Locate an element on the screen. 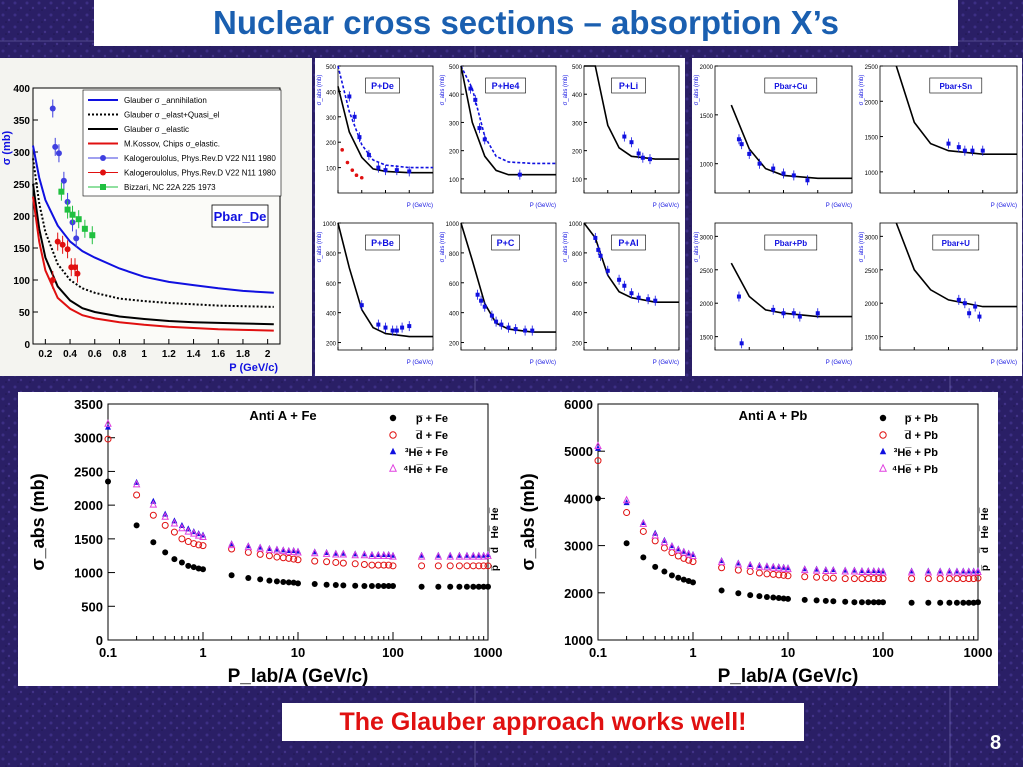 Image resolution: width=1023 pixels, height=767 pixels. y-tick-label: 6000 is located at coordinates (578, 404).